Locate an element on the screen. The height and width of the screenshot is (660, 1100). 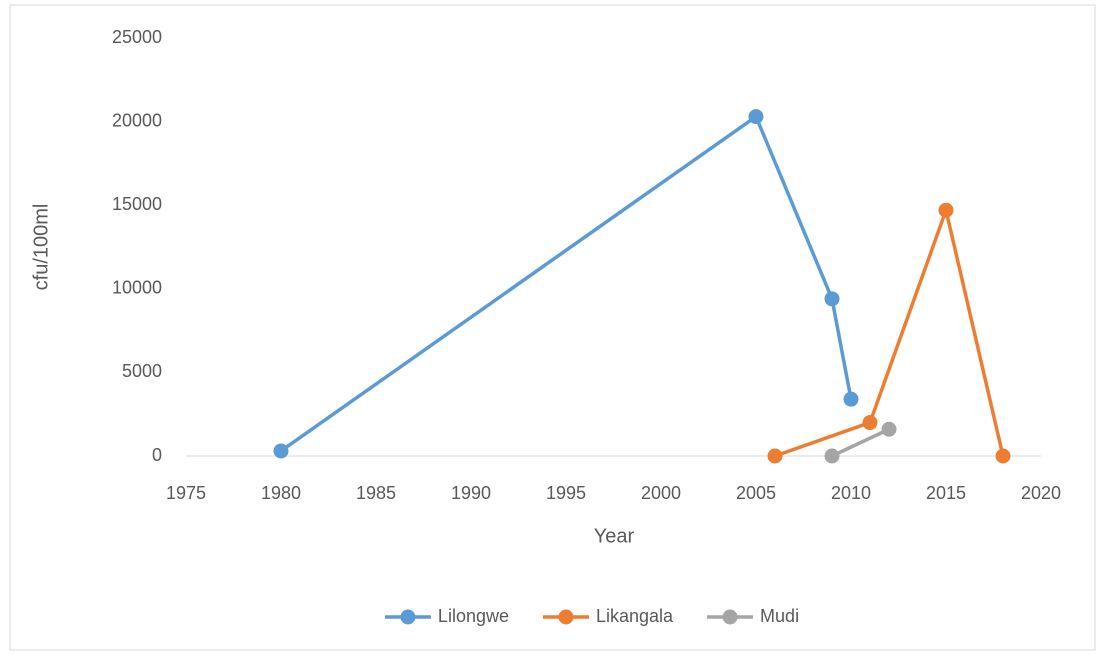
legend-label: Likangala is located at coordinates (635, 616).